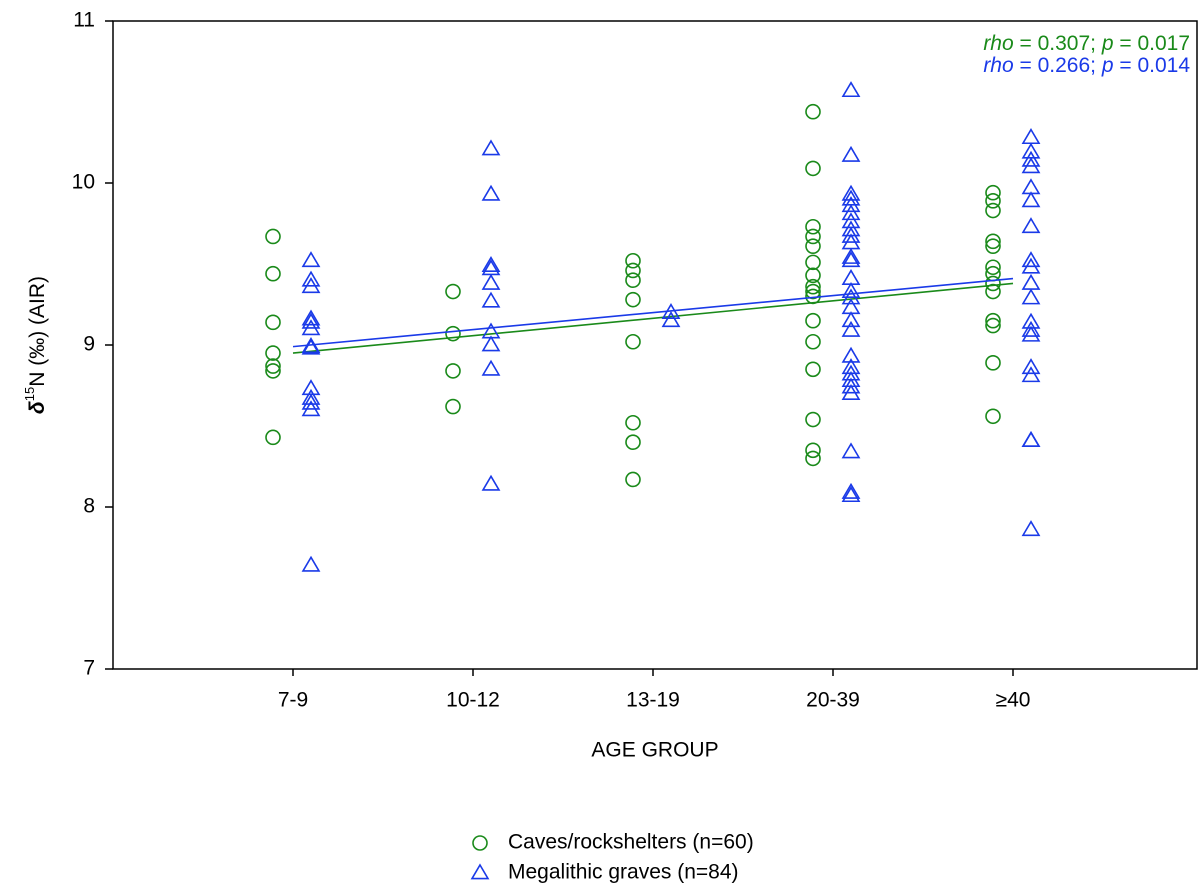 This screenshot has height=890, width=1204. What do you see at coordinates (83, 182) in the screenshot?
I see `y-tick-label: 10` at bounding box center [83, 182].